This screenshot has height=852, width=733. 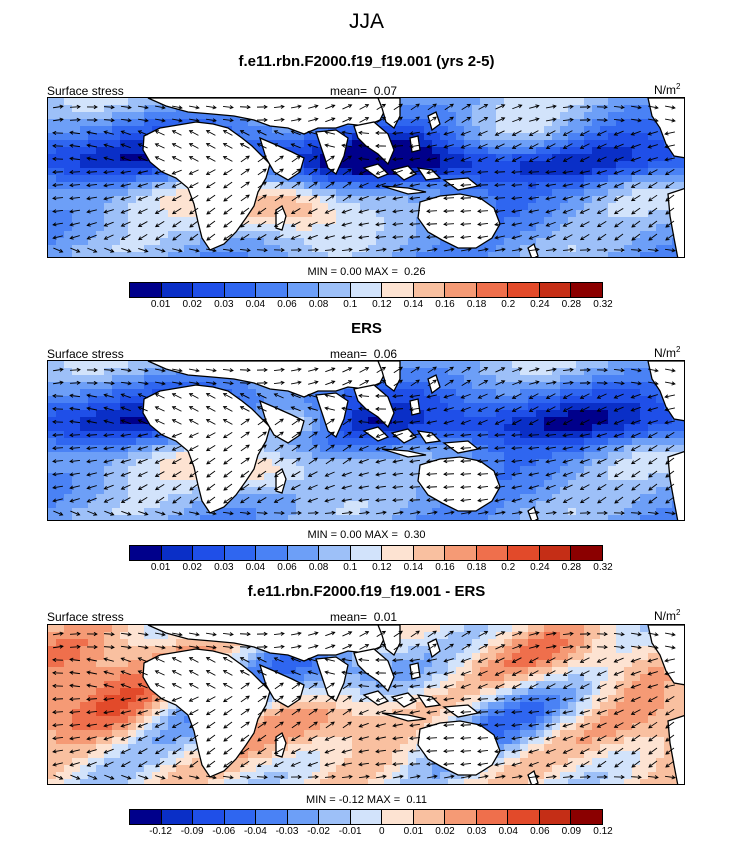 What do you see at coordinates (364, 441) in the screenshot?
I see `stress-vectors` at bounding box center [364, 441].